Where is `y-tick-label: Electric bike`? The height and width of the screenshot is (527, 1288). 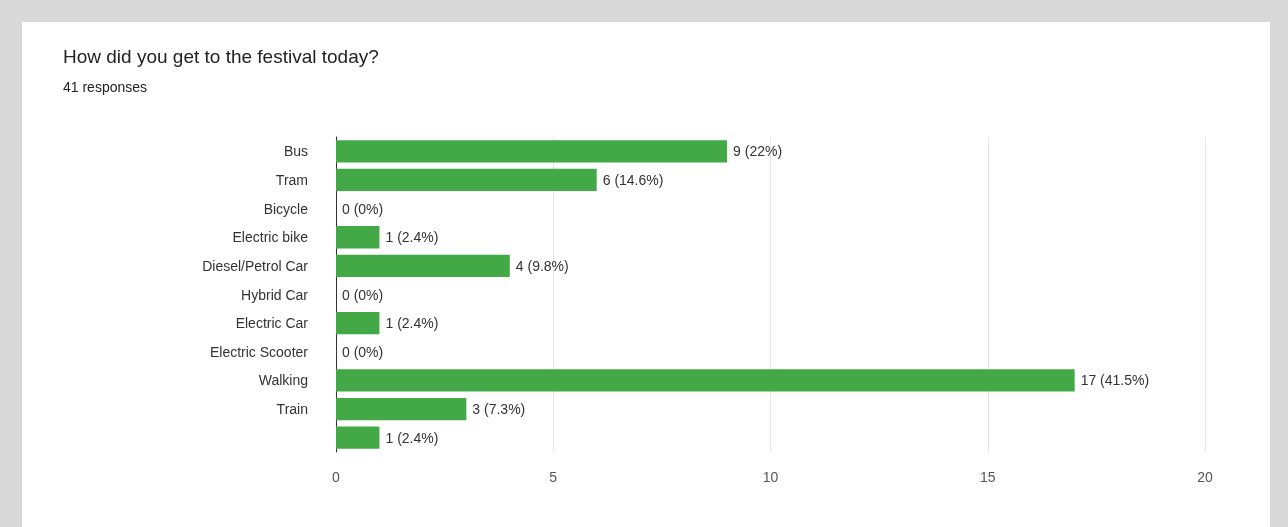
y-tick-label: Electric bike is located at coordinates (270, 237).